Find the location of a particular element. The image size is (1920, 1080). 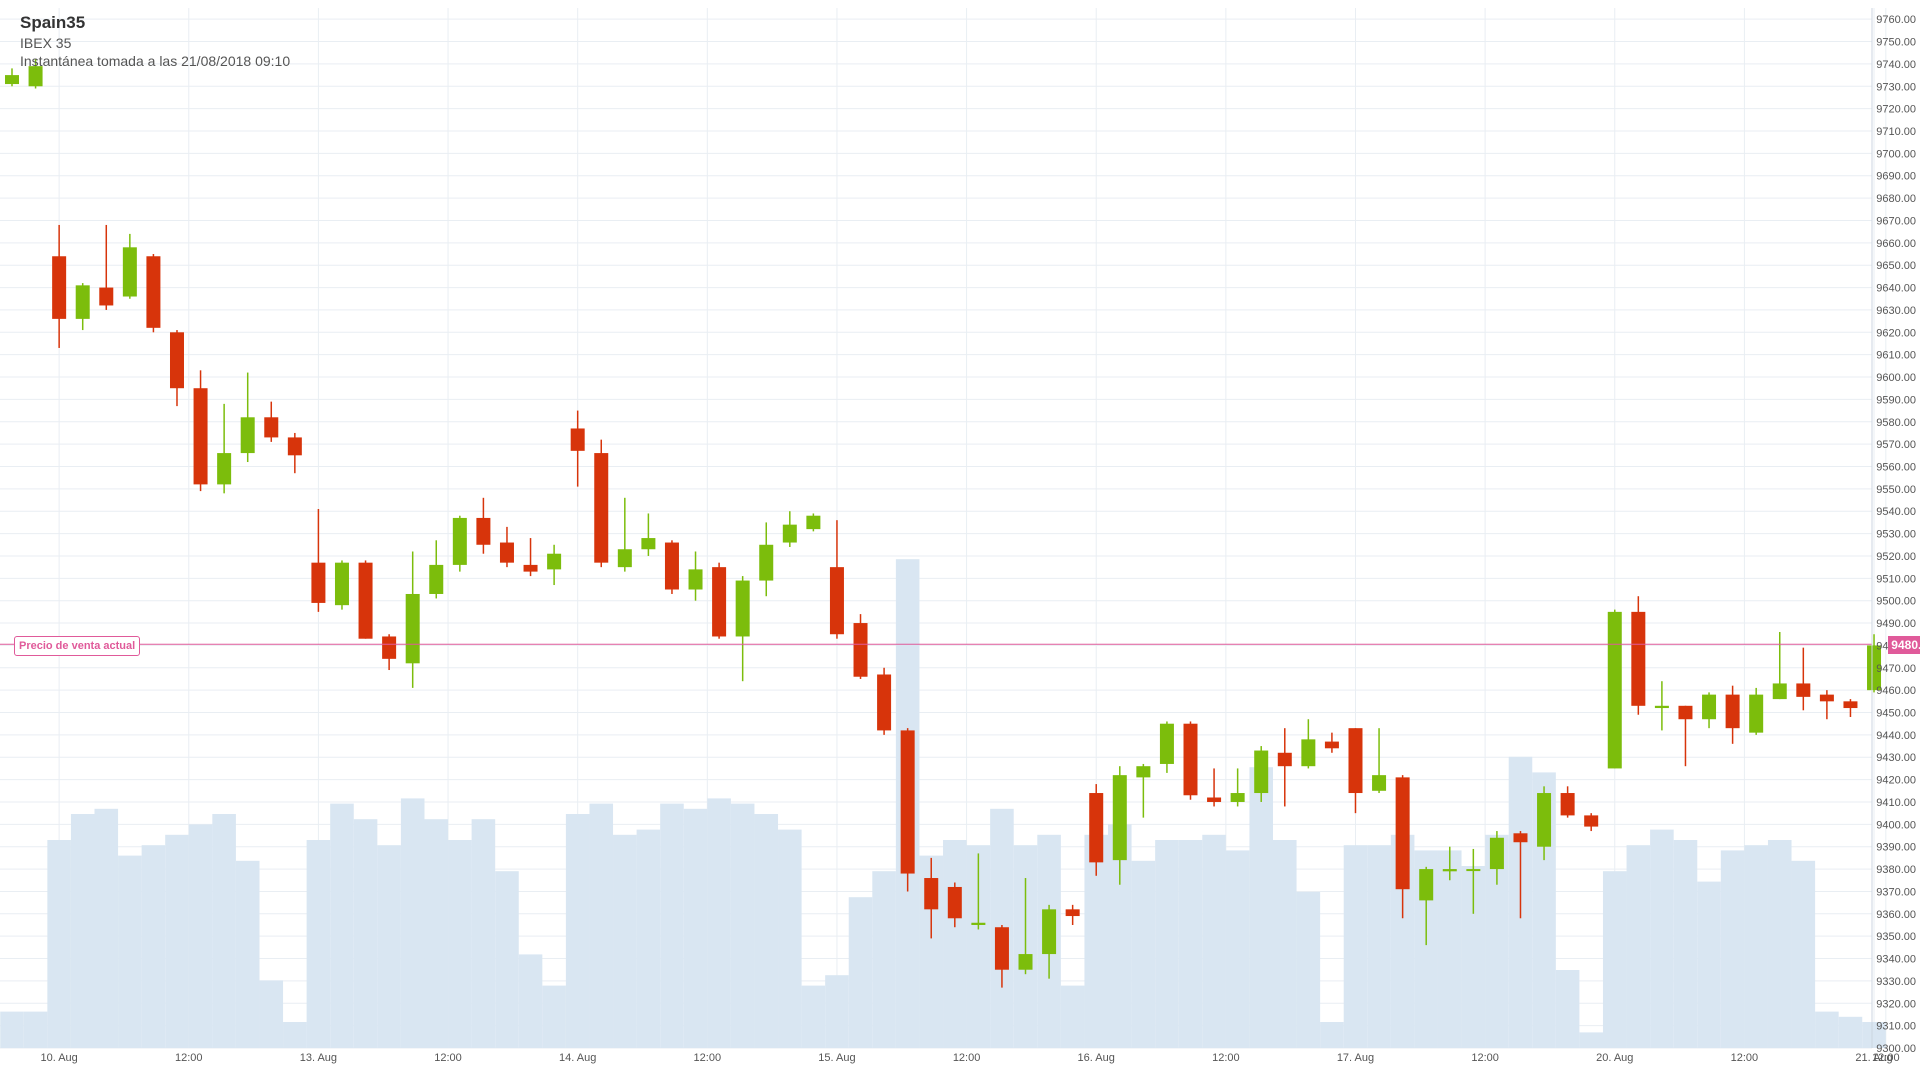

y-tick-label: 9760.00 is located at coordinates (1896, 20).